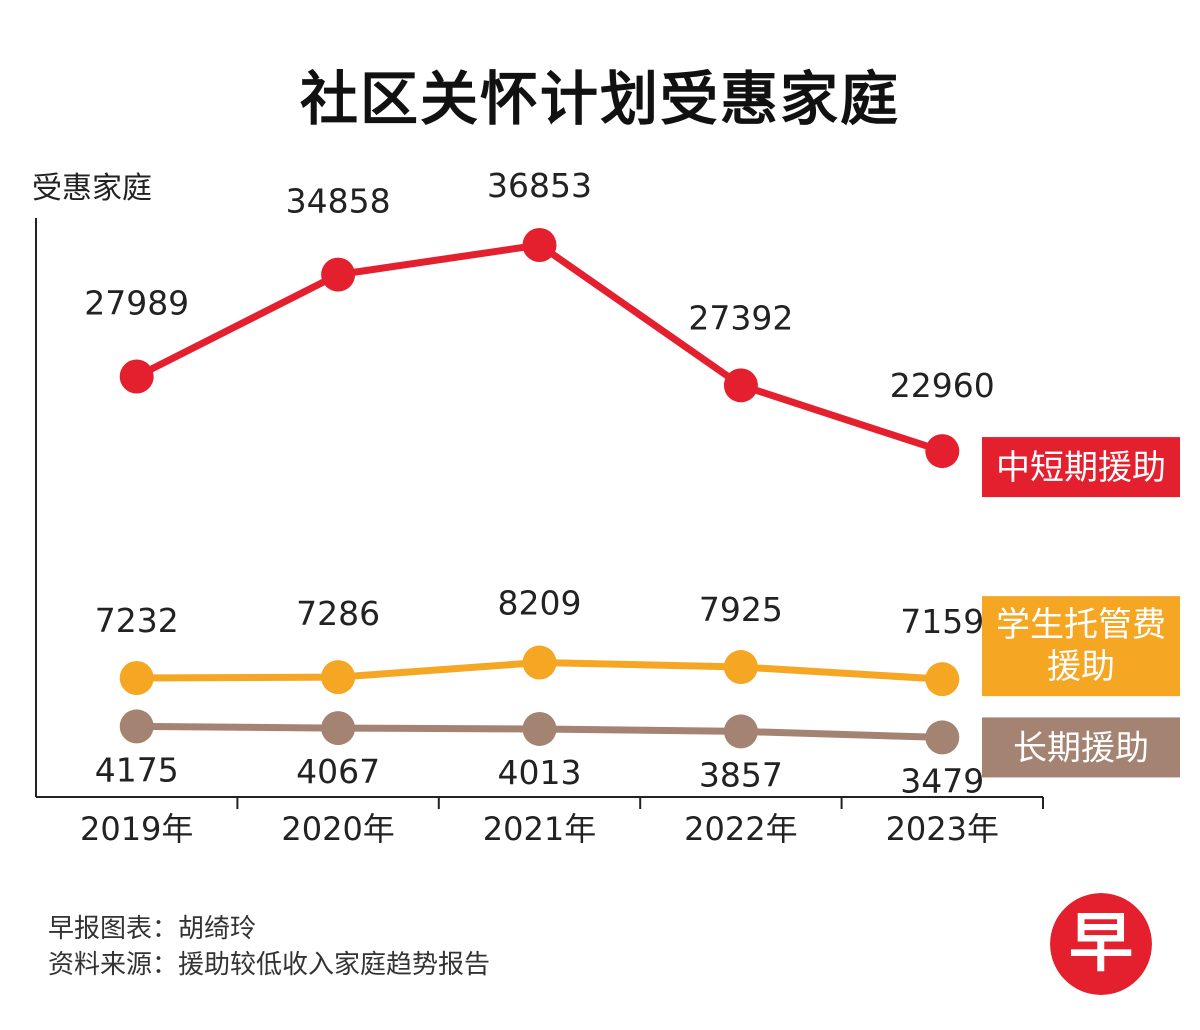 The width and height of the screenshot is (1200, 1030). What do you see at coordinates (136, 829) in the screenshot?
I see `x-tick-label: 2019年` at bounding box center [136, 829].